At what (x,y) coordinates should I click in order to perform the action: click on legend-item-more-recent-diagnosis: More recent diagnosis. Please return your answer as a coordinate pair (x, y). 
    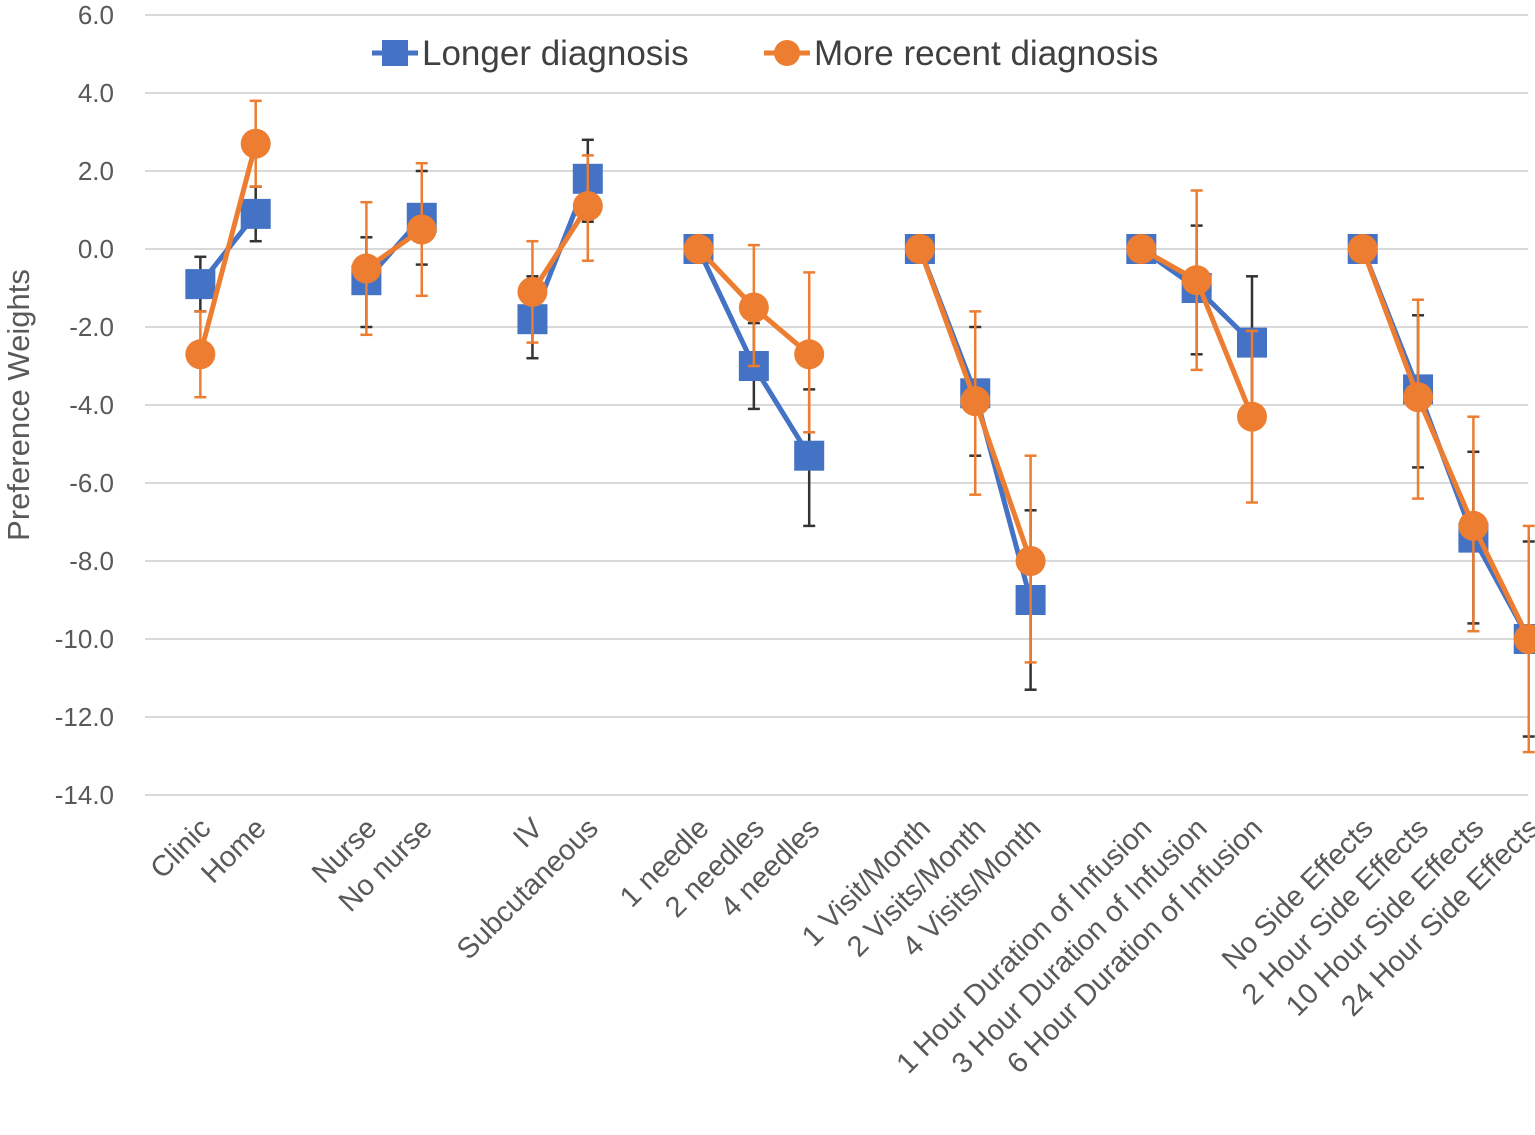
    Looking at the image, I should click on (961, 53).